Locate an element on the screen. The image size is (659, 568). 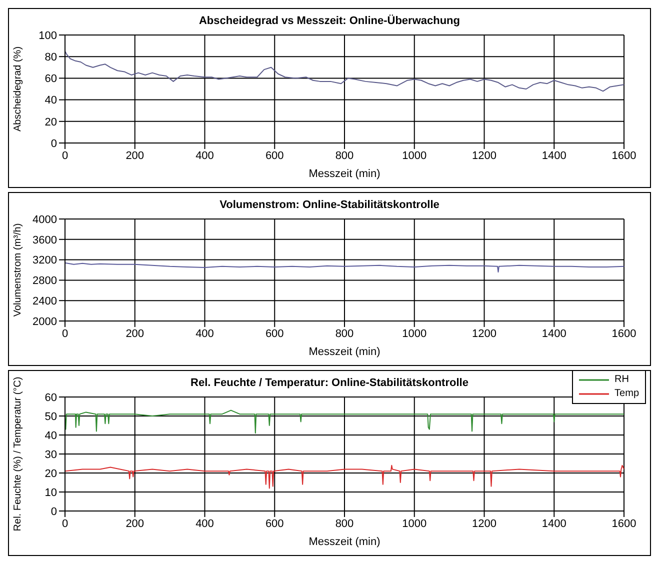
chart-title: Volumenstrom: Online-Stabilitätskontrolle is located at coordinates (329, 205).